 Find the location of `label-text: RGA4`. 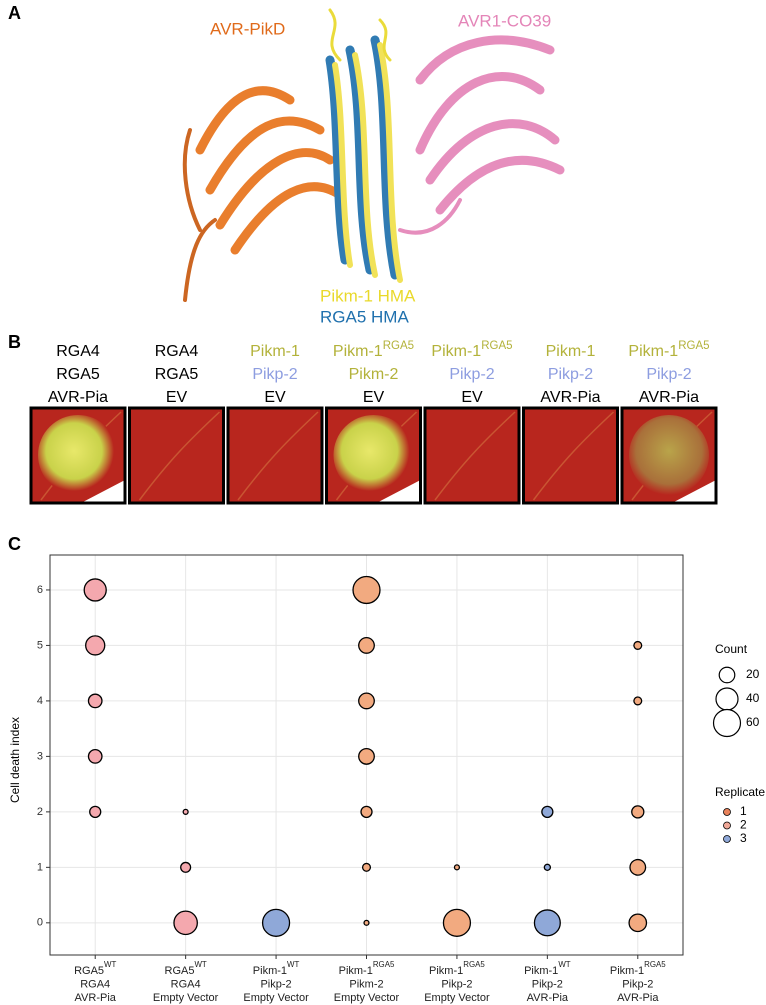

label-text: RGA4 is located at coordinates (78, 351).